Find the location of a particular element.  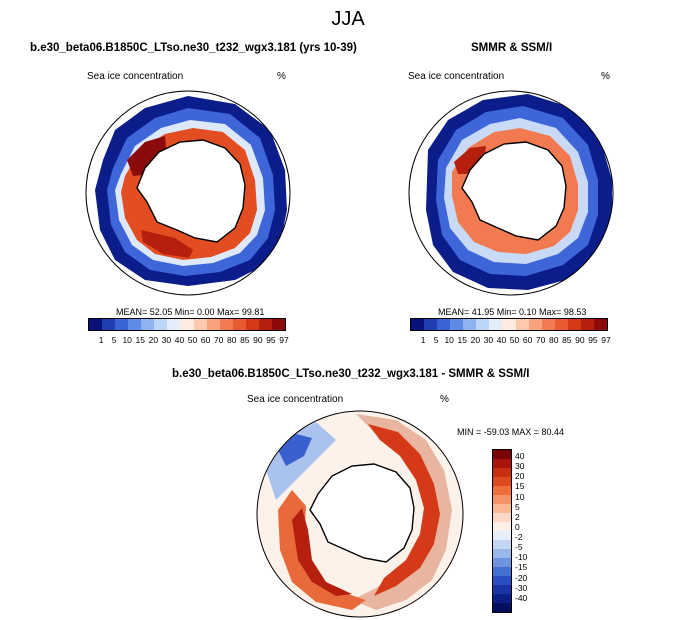

main-title: JJA is located at coordinates (348, 19).